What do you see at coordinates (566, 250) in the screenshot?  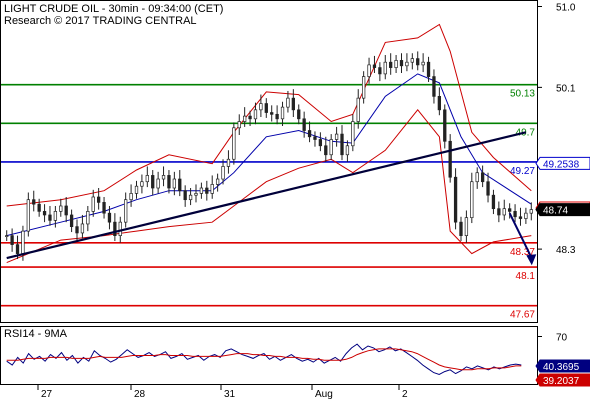 I see `y-tick-label-2: 48.3` at bounding box center [566, 250].